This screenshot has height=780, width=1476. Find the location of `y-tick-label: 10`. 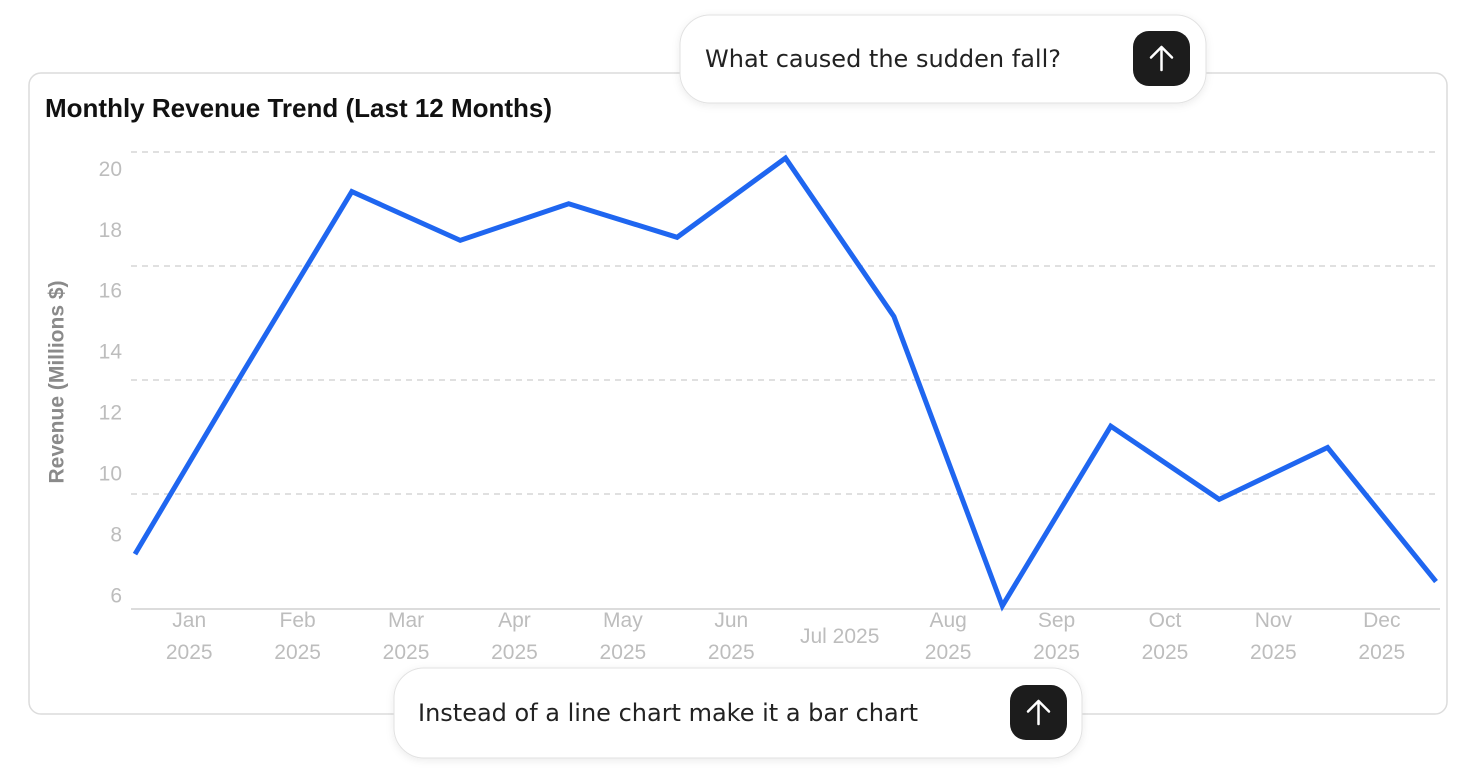

y-tick-label: 10 is located at coordinates (110, 473).